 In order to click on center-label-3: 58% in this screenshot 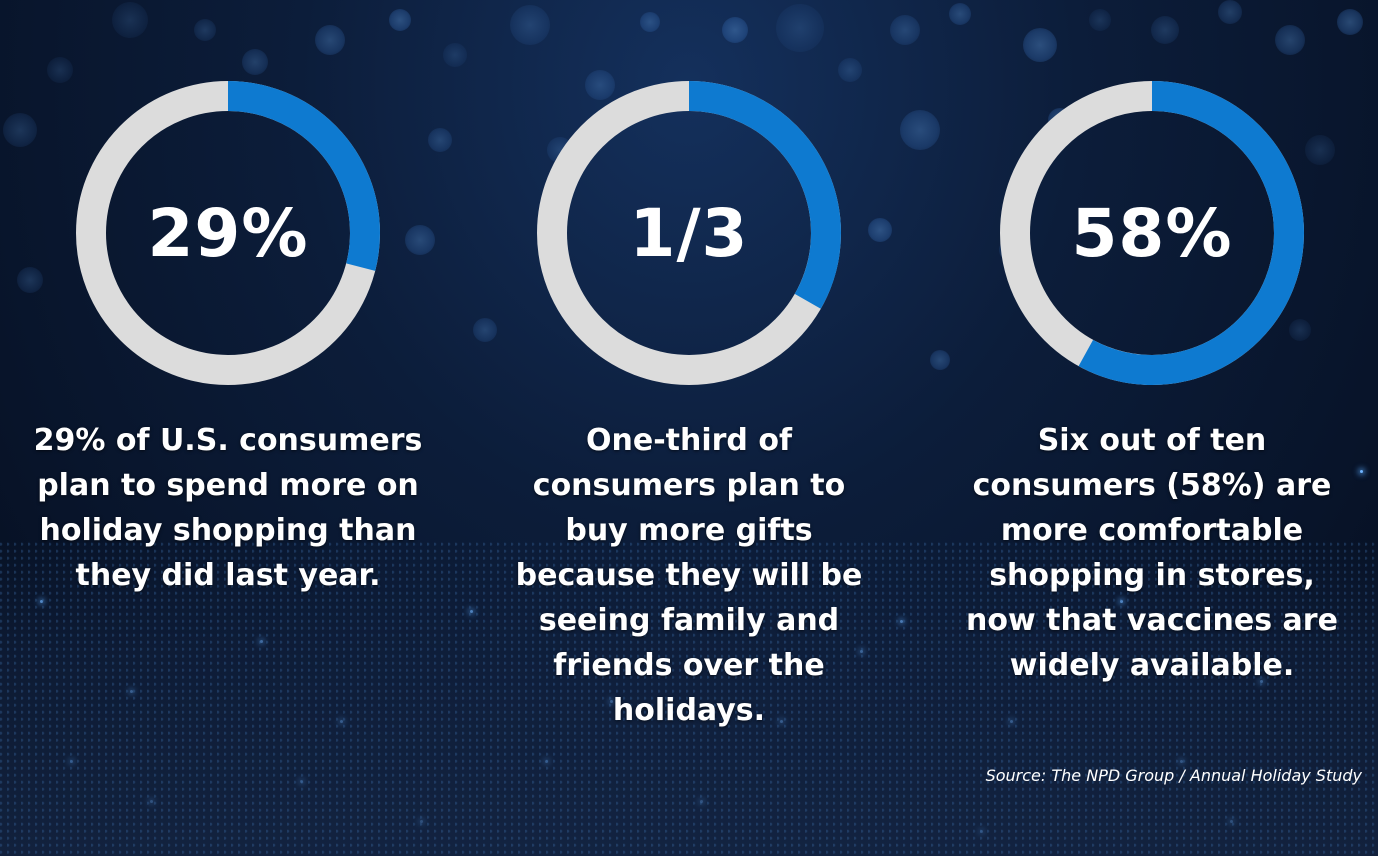, I will do `click(1152, 233)`.